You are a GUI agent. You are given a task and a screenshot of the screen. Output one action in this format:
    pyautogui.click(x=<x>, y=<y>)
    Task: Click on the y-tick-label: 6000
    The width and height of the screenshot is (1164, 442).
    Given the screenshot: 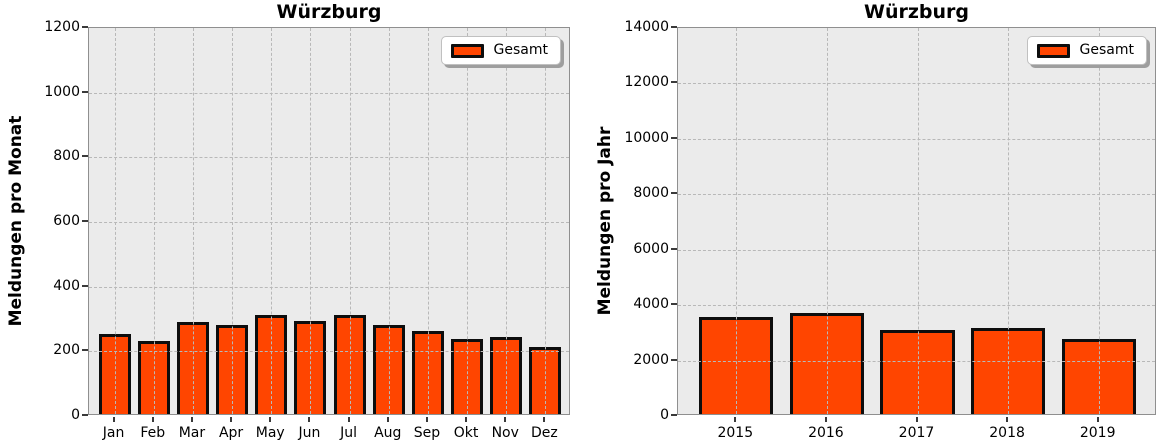 What is the action you would take?
    pyautogui.click(x=651, y=248)
    